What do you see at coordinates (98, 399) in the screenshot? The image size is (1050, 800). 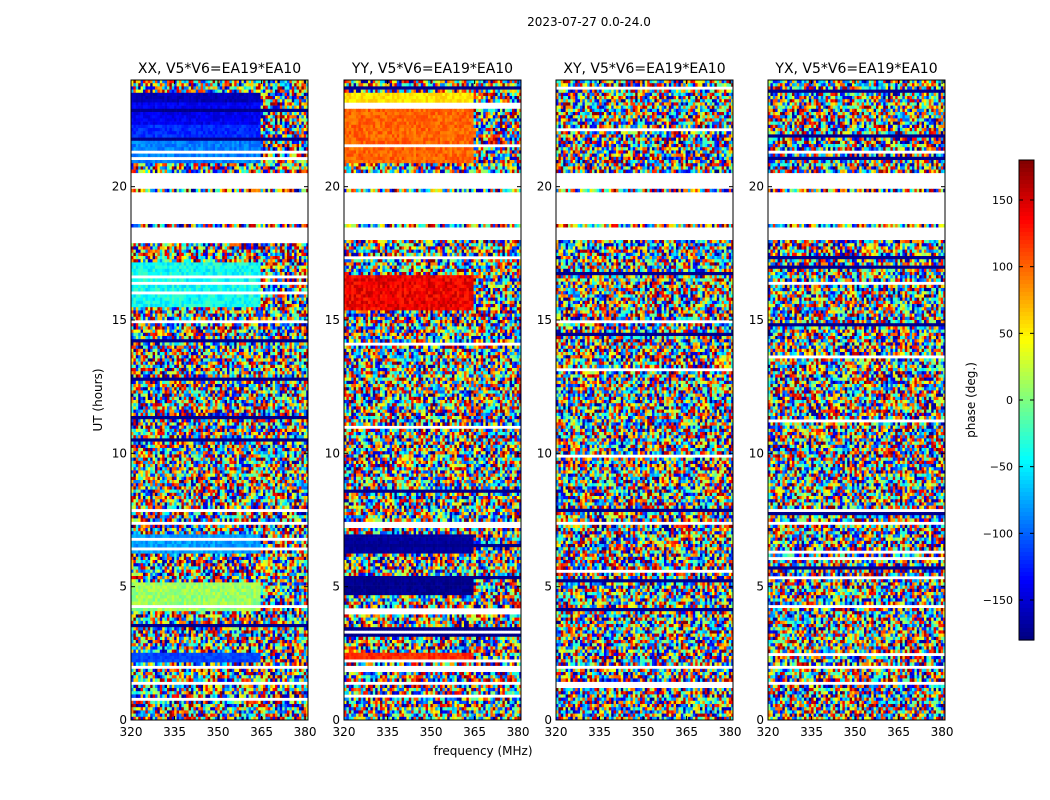 I see `y-axis-label: UT (hours)` at bounding box center [98, 399].